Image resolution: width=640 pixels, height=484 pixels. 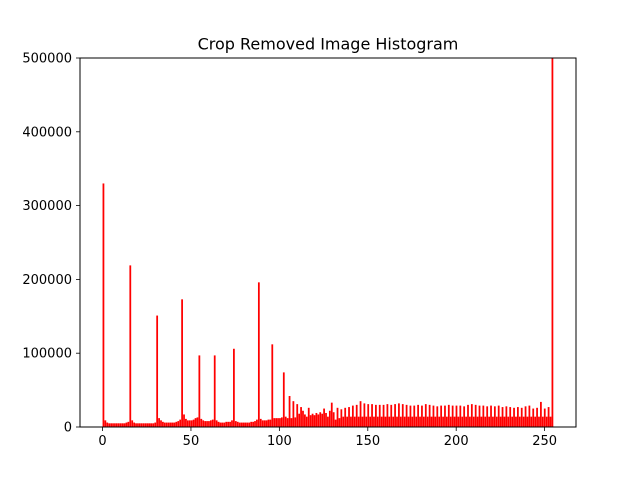 What do you see at coordinates (51, 244) in the screenshot?
I see `y-axis-ticks: 0 100000 200000 300000 400000 500000` at bounding box center [51, 244].